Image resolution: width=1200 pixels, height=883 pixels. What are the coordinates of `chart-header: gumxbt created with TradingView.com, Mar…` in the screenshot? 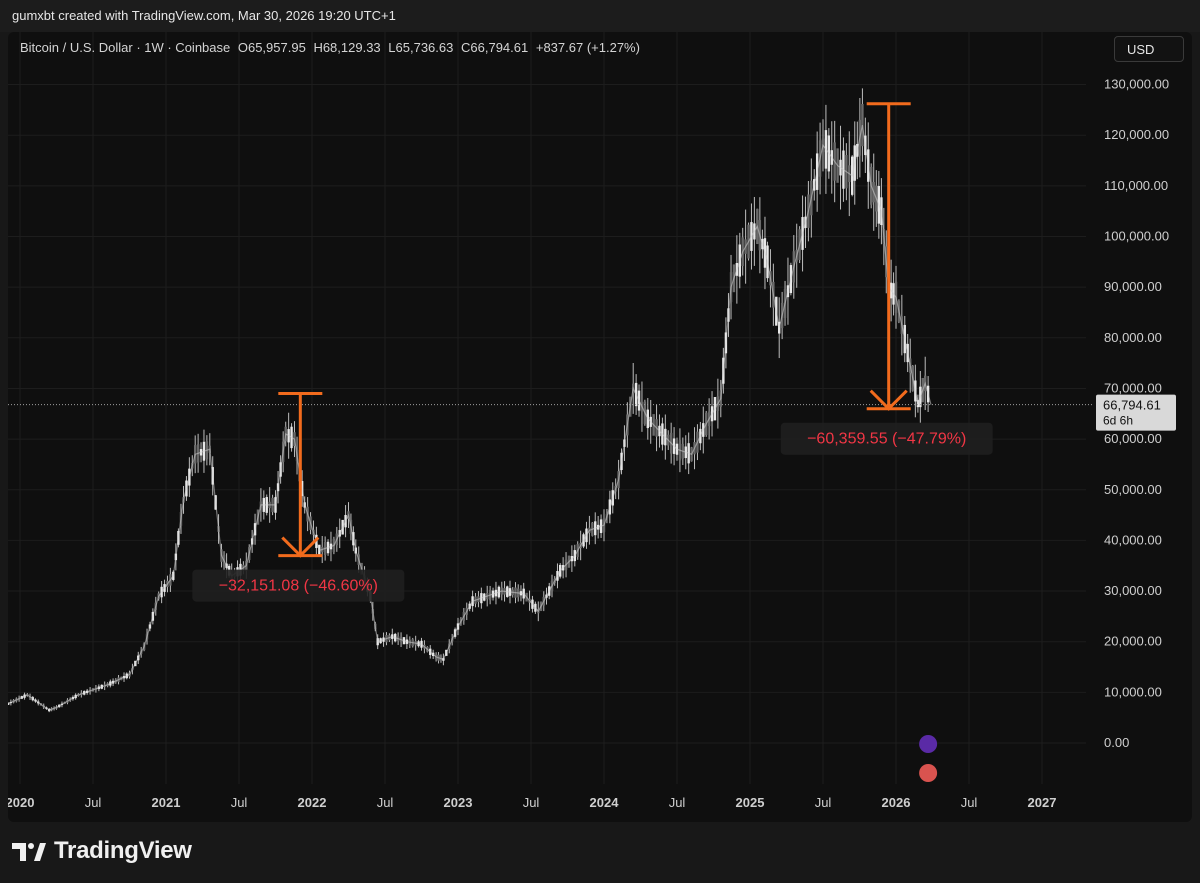 It's located at (600, 16).